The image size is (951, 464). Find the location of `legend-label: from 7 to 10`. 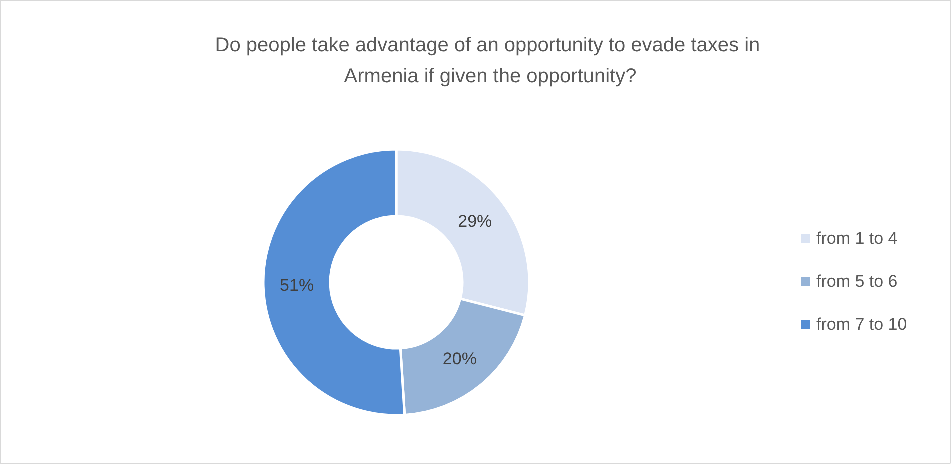

legend-label: from 7 to 10 is located at coordinates (862, 324).